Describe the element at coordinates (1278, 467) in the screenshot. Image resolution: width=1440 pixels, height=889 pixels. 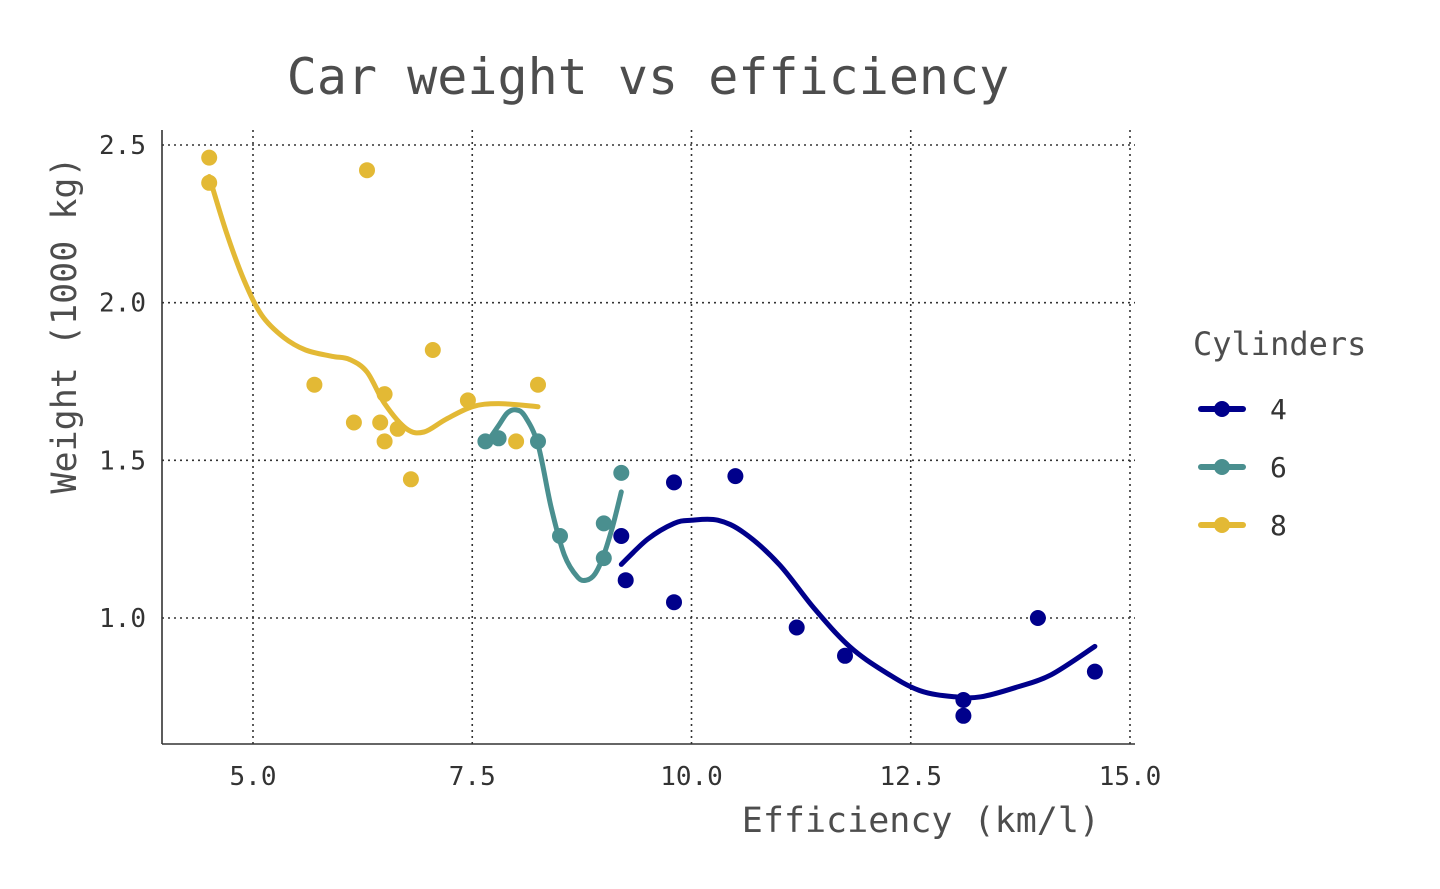
I see `legend-label: 6` at that location.